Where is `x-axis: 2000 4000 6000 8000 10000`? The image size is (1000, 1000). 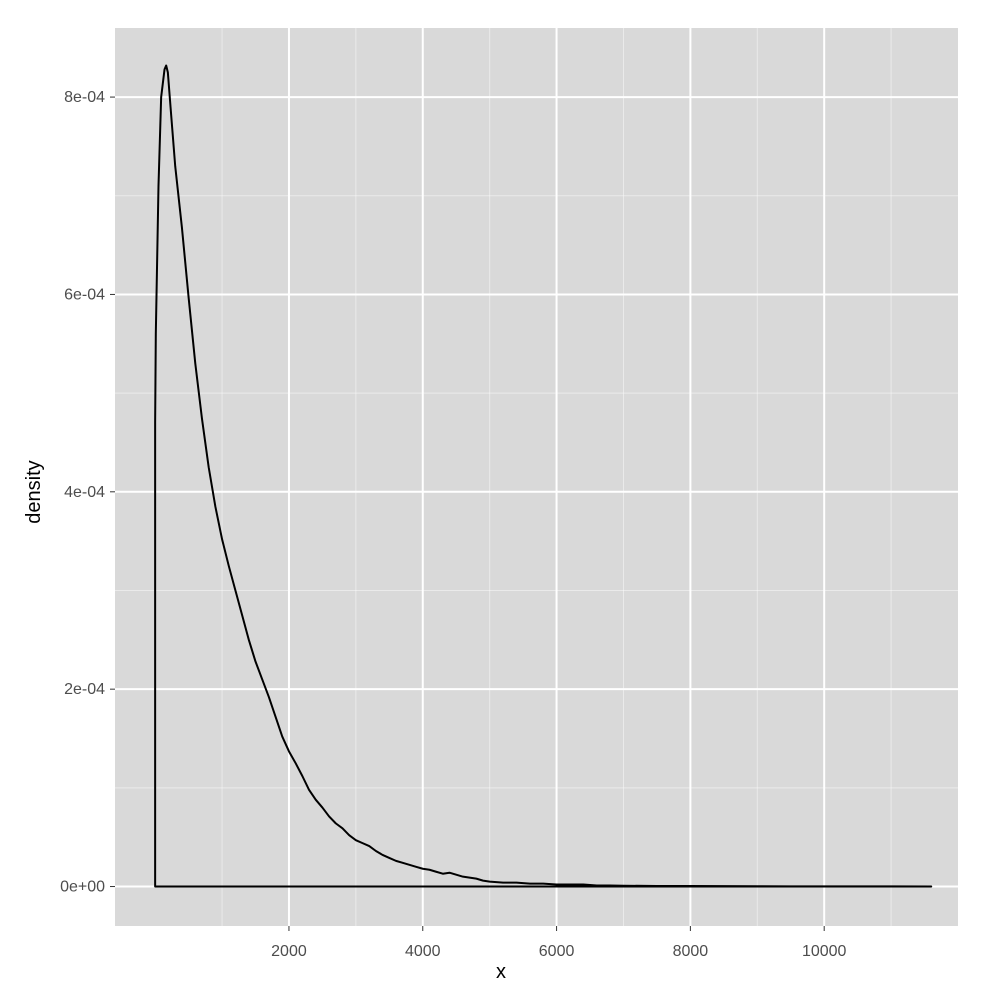 x-axis: 2000 4000 6000 8000 10000 is located at coordinates (559, 943).